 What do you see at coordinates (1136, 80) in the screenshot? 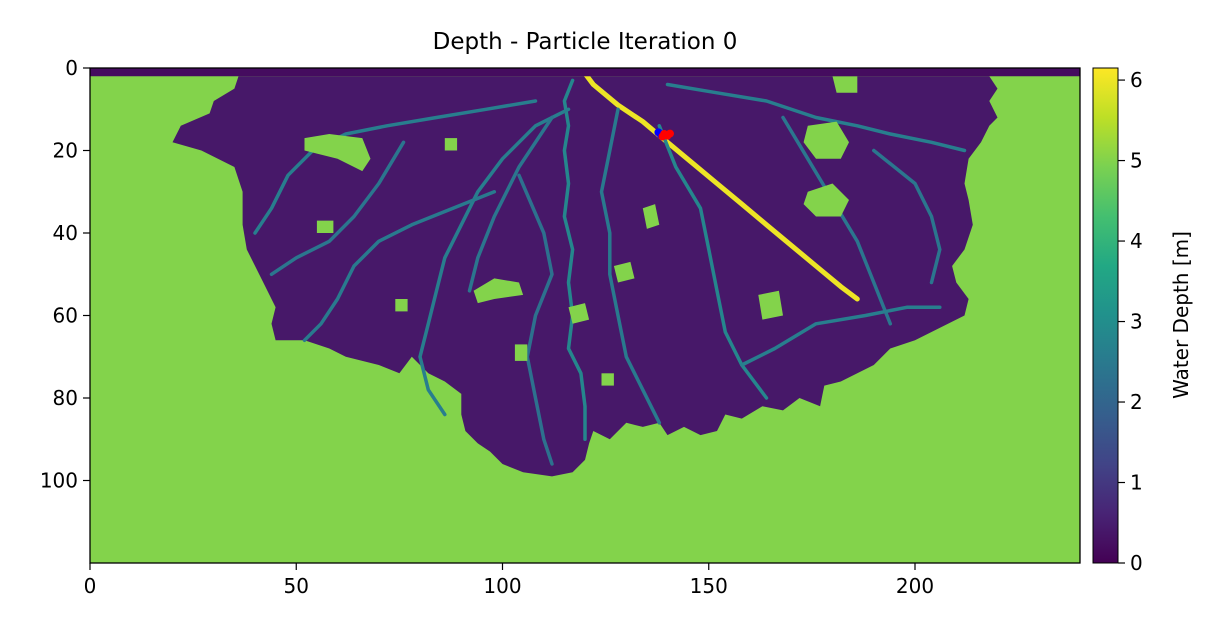
I see `colorbar-tick-label: 6` at bounding box center [1136, 80].